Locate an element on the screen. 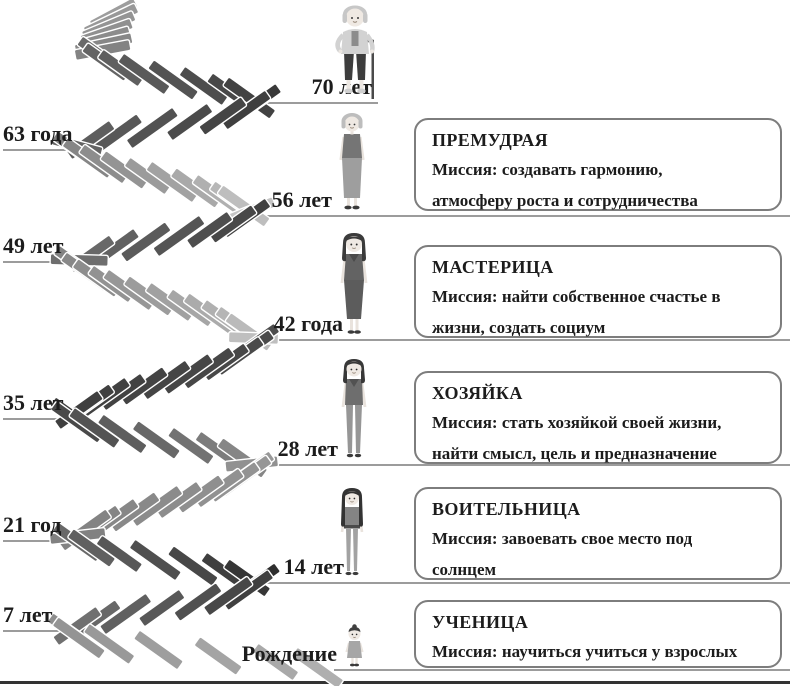 The height and width of the screenshot is (686, 790). young-woman-figure is located at coordinates (354, 408).